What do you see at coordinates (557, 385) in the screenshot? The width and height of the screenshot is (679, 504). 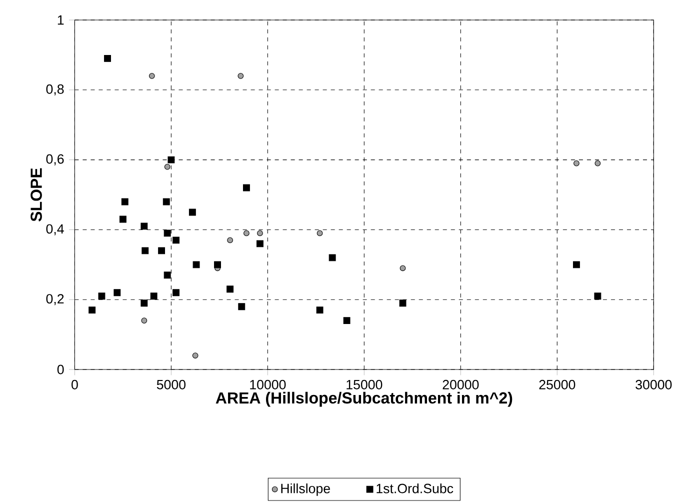 I see `x-tick-label: 25000` at bounding box center [557, 385].